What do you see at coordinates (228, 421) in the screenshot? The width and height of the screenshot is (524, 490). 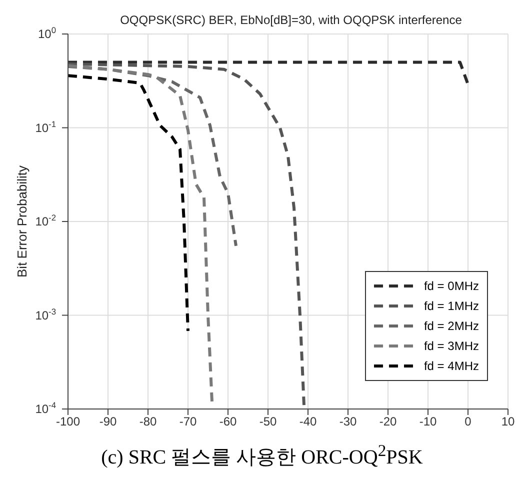 I see `x-tick-label: -60` at bounding box center [228, 421].